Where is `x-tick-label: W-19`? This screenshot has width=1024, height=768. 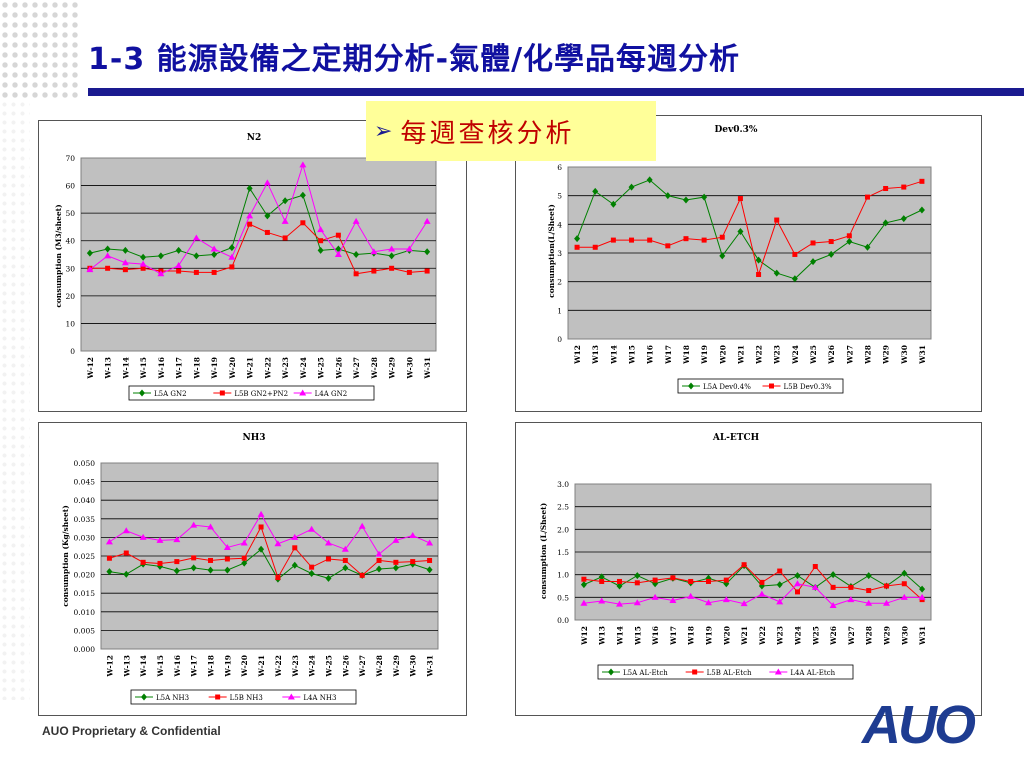
x-tick-label: W-19 is located at coordinates (214, 368).